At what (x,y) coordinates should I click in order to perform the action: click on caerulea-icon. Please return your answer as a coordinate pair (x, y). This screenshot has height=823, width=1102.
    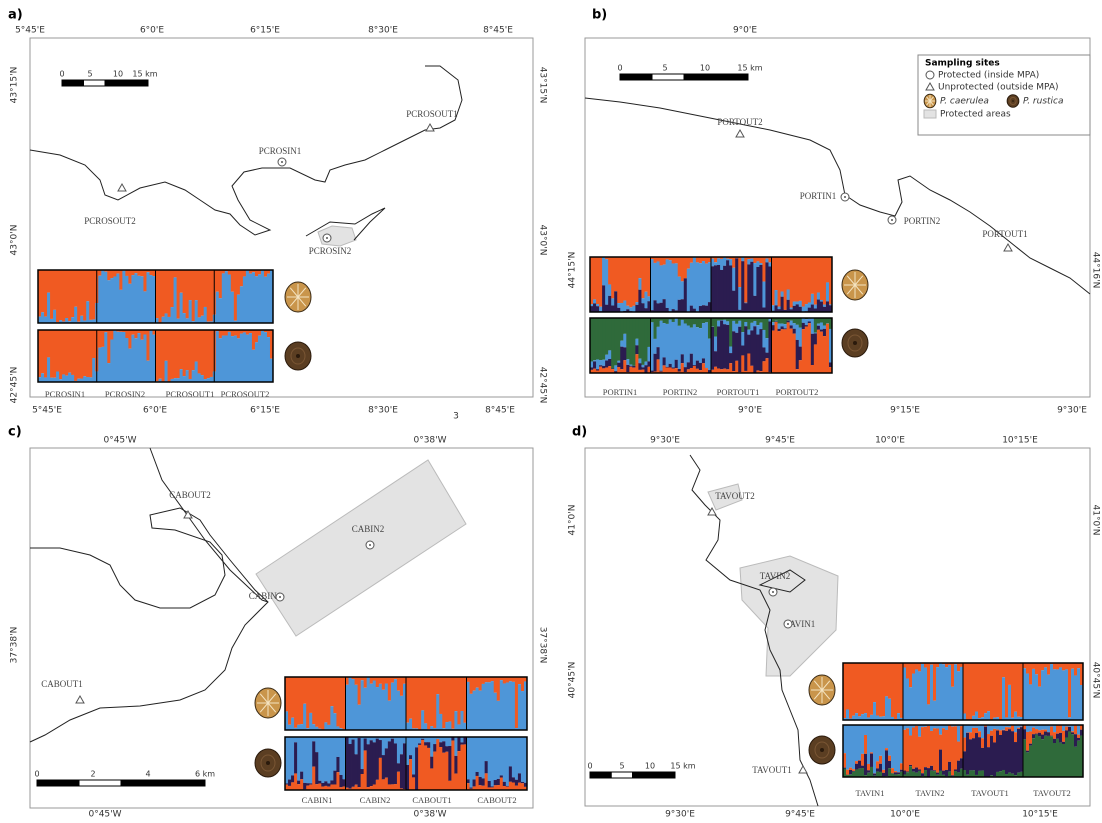
    Looking at the image, I should click on (298, 297).